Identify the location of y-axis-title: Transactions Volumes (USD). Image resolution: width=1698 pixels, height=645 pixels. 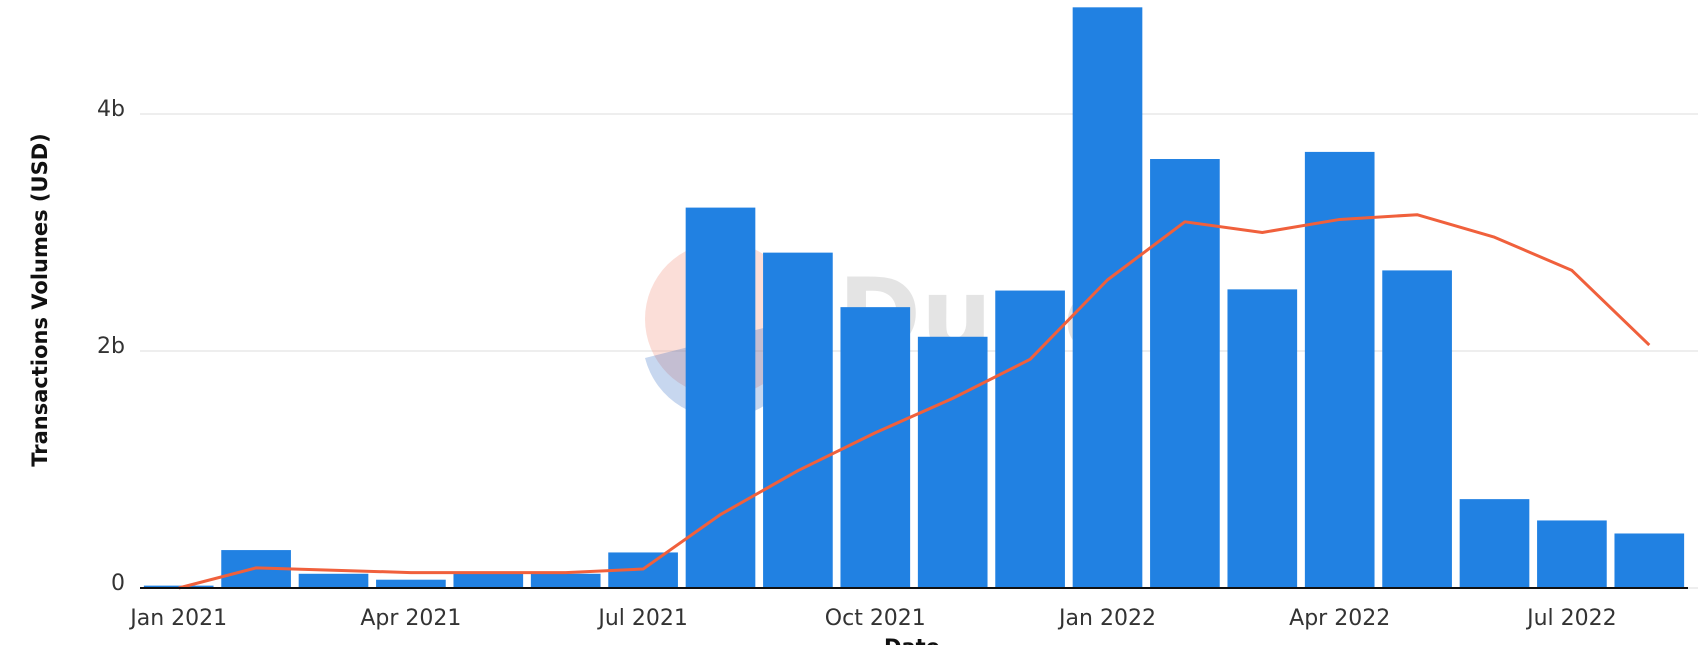
(40, 299).